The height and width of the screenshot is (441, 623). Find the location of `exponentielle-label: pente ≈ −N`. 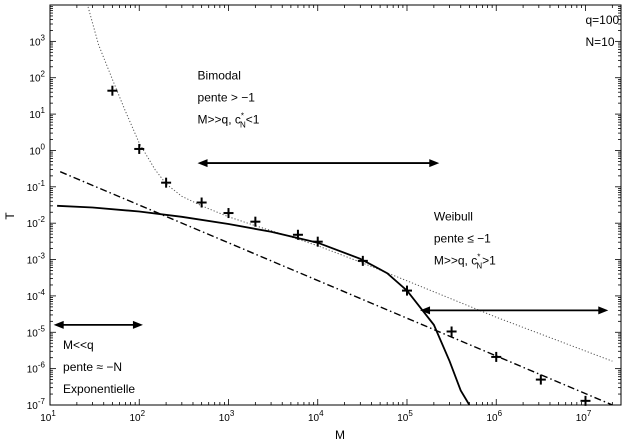

exponentielle-label: pente ≈ −N is located at coordinates (92, 367).